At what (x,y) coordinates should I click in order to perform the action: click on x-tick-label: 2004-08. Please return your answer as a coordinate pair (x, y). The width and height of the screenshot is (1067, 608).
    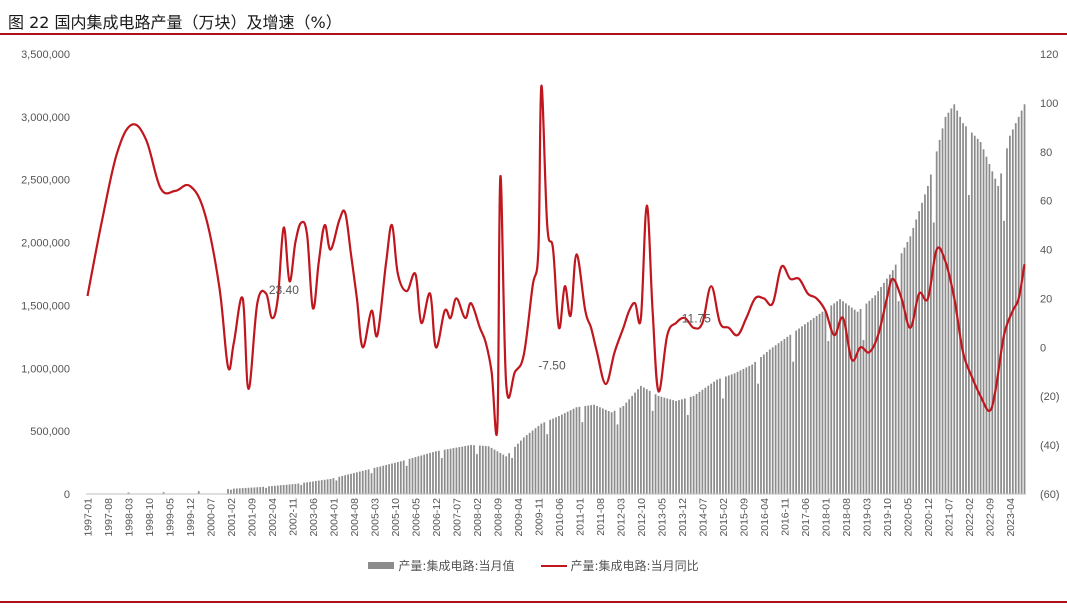
    Looking at the image, I should click on (355, 517).